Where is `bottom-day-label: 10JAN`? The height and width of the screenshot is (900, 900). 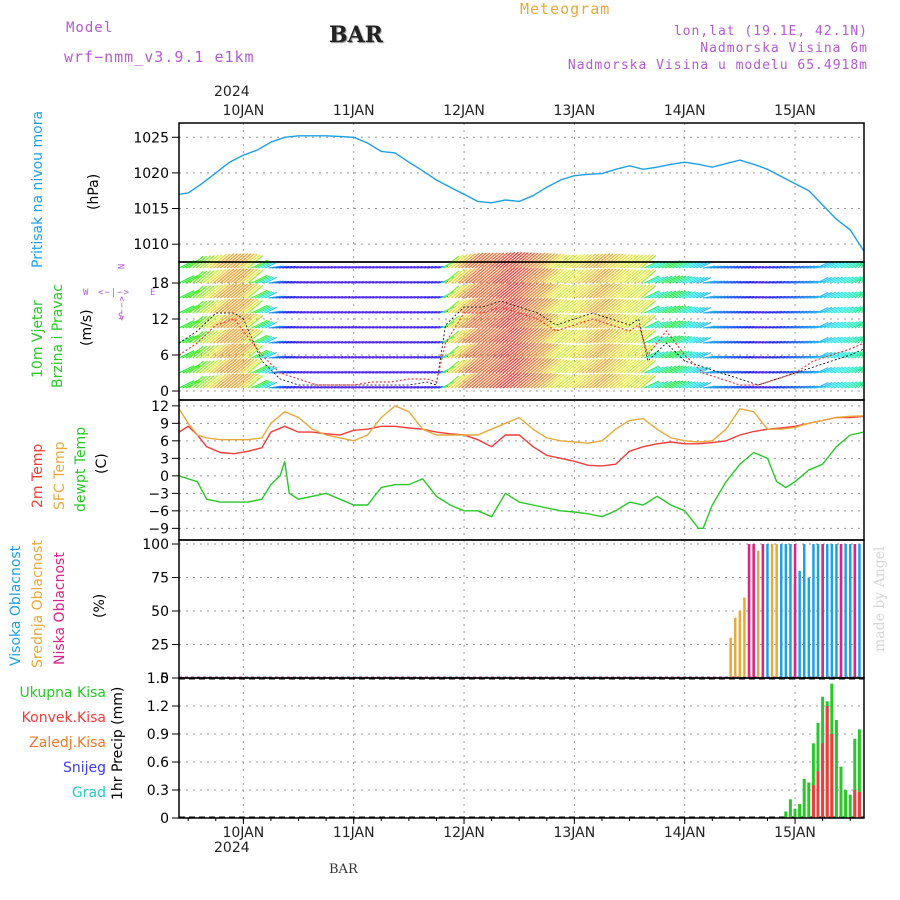 bottom-day-label: 10JAN is located at coordinates (243, 833).